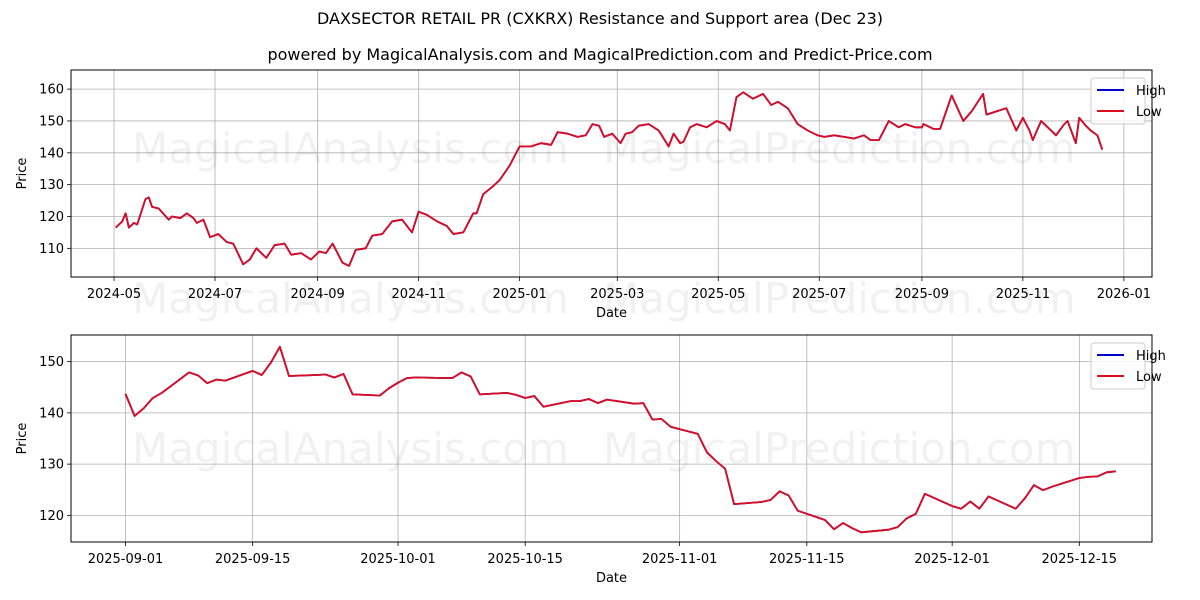  What do you see at coordinates (126, 559) in the screenshot?
I see `x-tick-label: 2025-09-01` at bounding box center [126, 559].